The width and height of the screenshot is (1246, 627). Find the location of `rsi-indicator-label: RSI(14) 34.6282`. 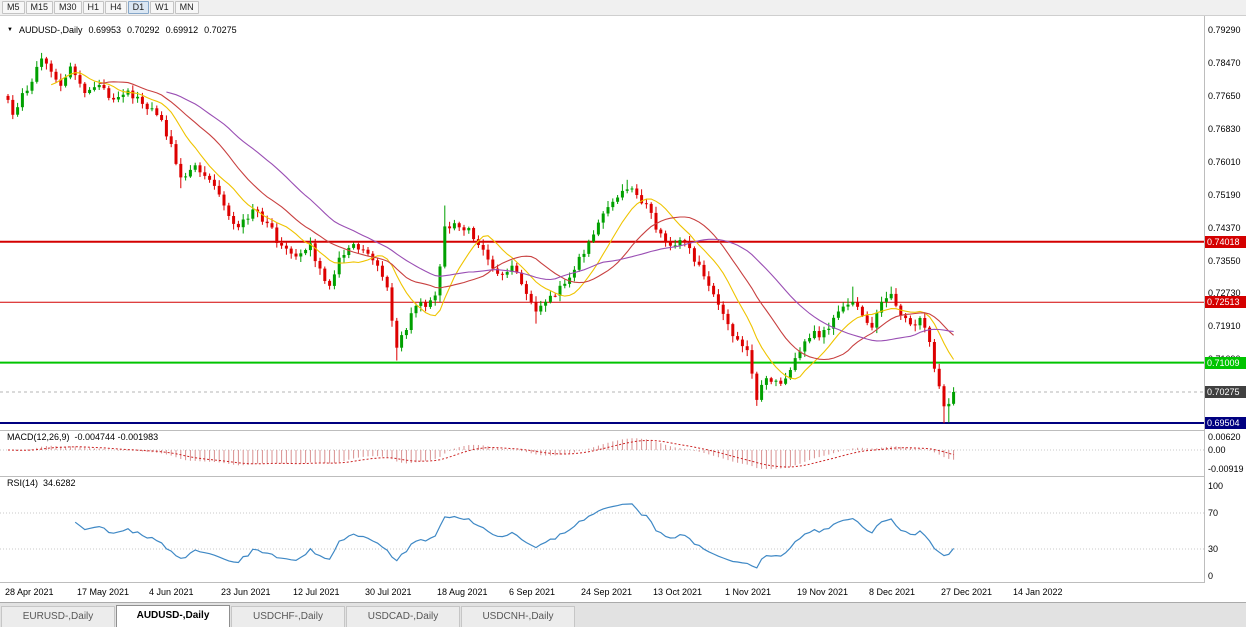

rsi-indicator-label: RSI(14) 34.6282 is located at coordinates (44, 483).